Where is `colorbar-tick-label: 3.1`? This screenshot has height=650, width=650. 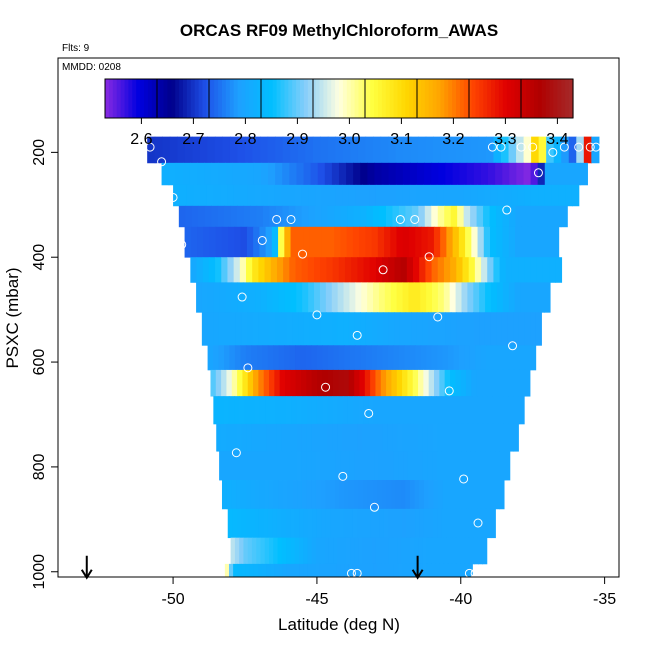 colorbar-tick-label: 3.1 is located at coordinates (401, 139).